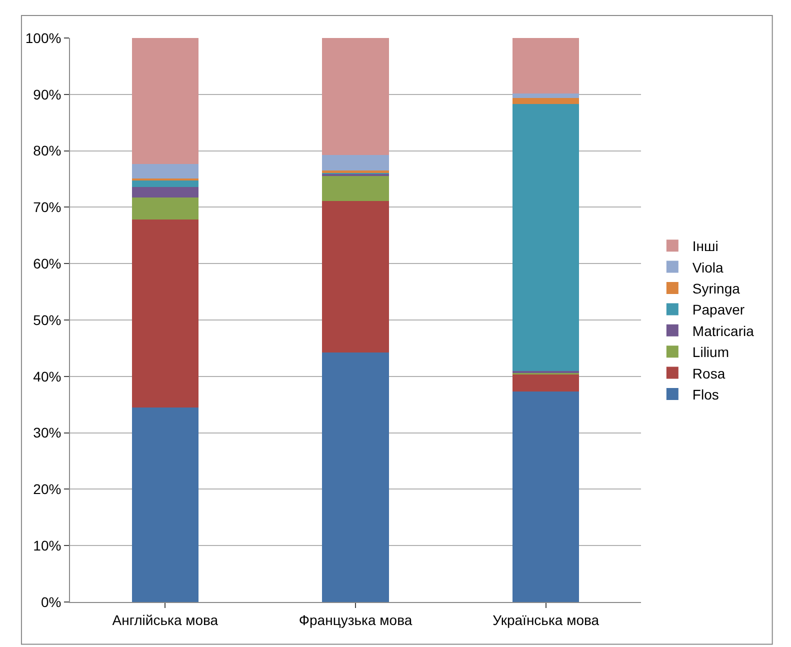  What do you see at coordinates (47, 546) in the screenshot?
I see `y-tick-label: 10%` at bounding box center [47, 546].